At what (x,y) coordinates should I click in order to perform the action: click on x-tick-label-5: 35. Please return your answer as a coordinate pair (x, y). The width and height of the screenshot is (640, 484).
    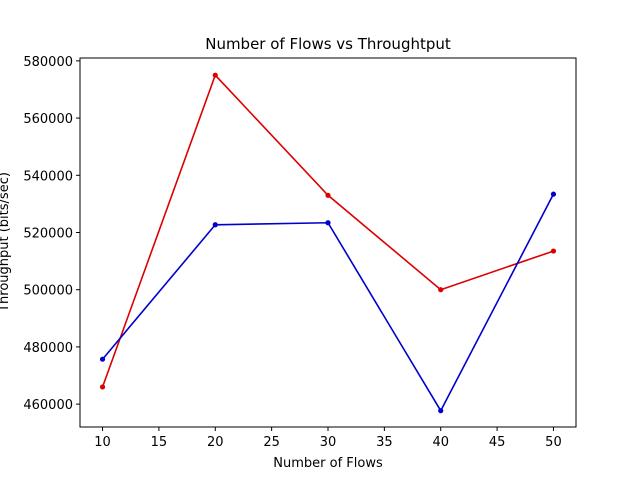
    Looking at the image, I should click on (384, 442).